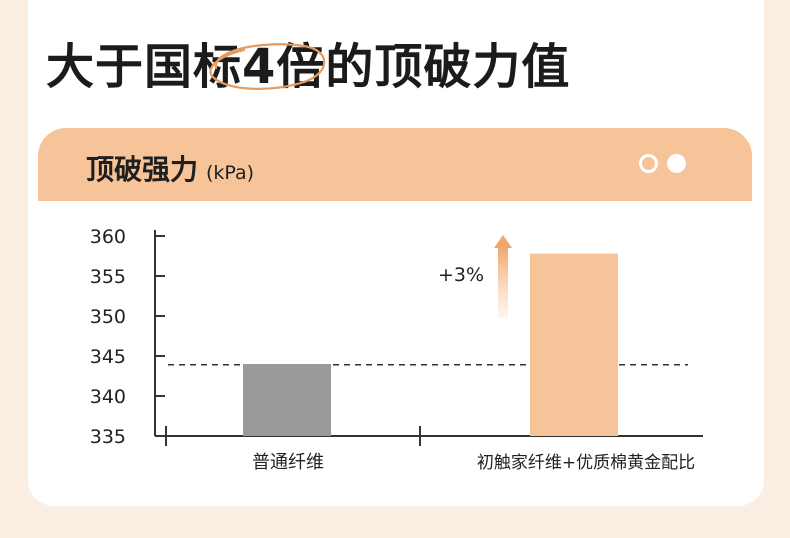 This screenshot has width=790, height=538. I want to click on decorative-dots, so click(658, 163).